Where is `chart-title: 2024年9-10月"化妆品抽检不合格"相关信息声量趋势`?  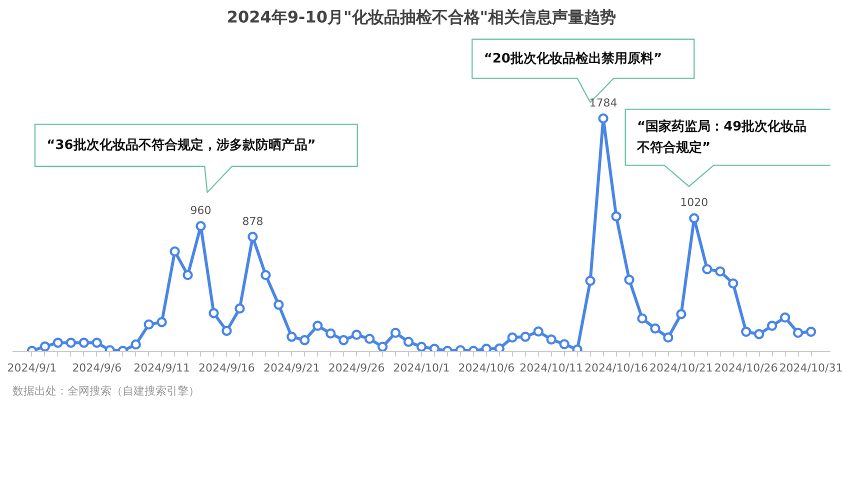
chart-title: 2024年9-10月"化妆品抽检不合格"相关信息声量趋势 is located at coordinates (421, 17).